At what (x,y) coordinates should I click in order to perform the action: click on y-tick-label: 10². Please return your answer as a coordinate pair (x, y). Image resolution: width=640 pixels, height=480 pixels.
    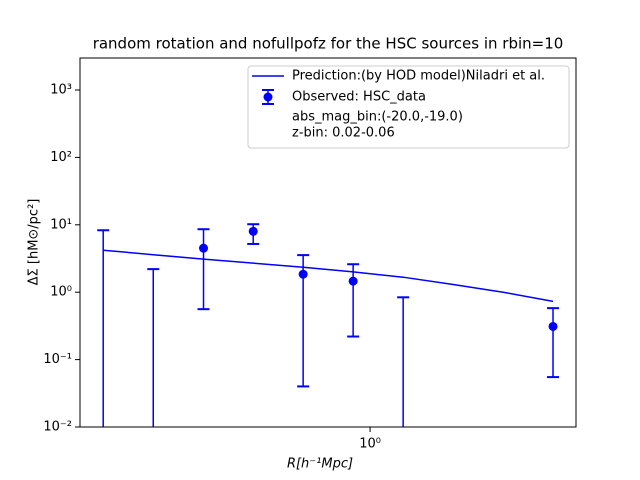
    Looking at the image, I should click on (61, 157).